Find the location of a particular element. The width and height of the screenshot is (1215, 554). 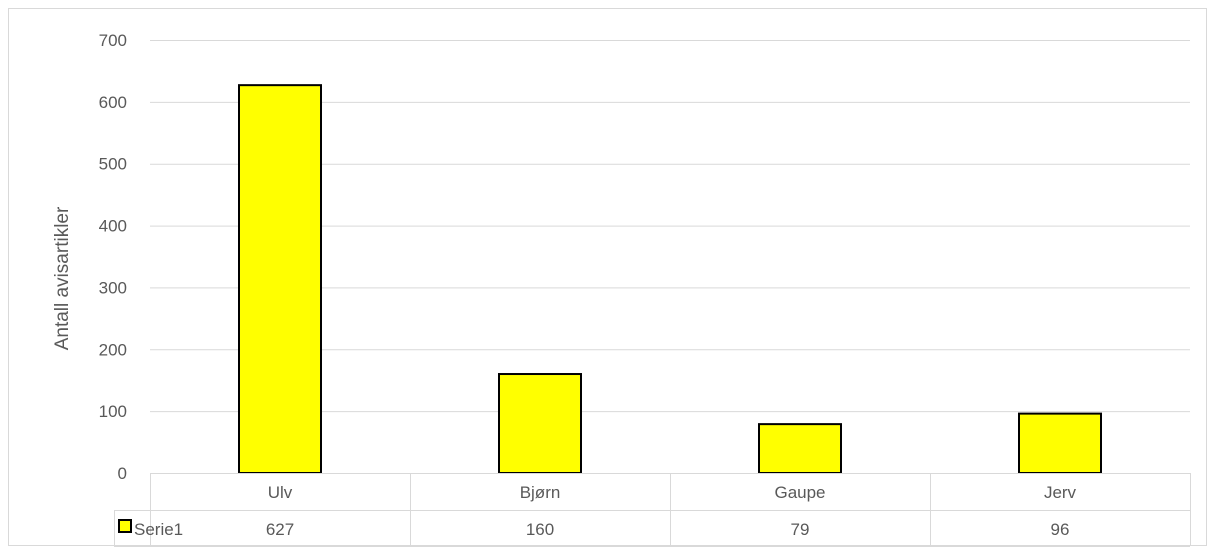

legend-label: Serie1 is located at coordinates (158, 529).